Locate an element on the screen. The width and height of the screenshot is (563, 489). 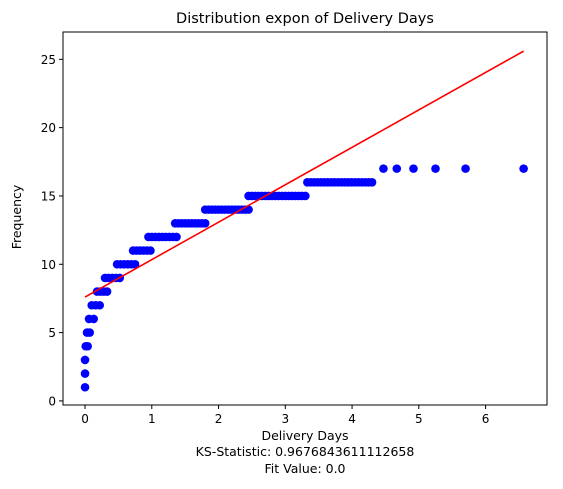
y-tick-label: 10 is located at coordinates (48, 265).